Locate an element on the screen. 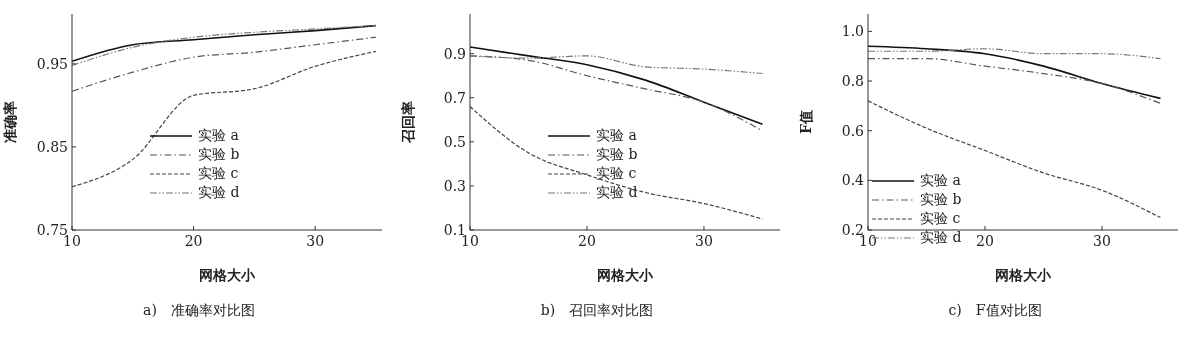 The width and height of the screenshot is (1200, 349). y-tick-label: 0.85 is located at coordinates (52, 146).